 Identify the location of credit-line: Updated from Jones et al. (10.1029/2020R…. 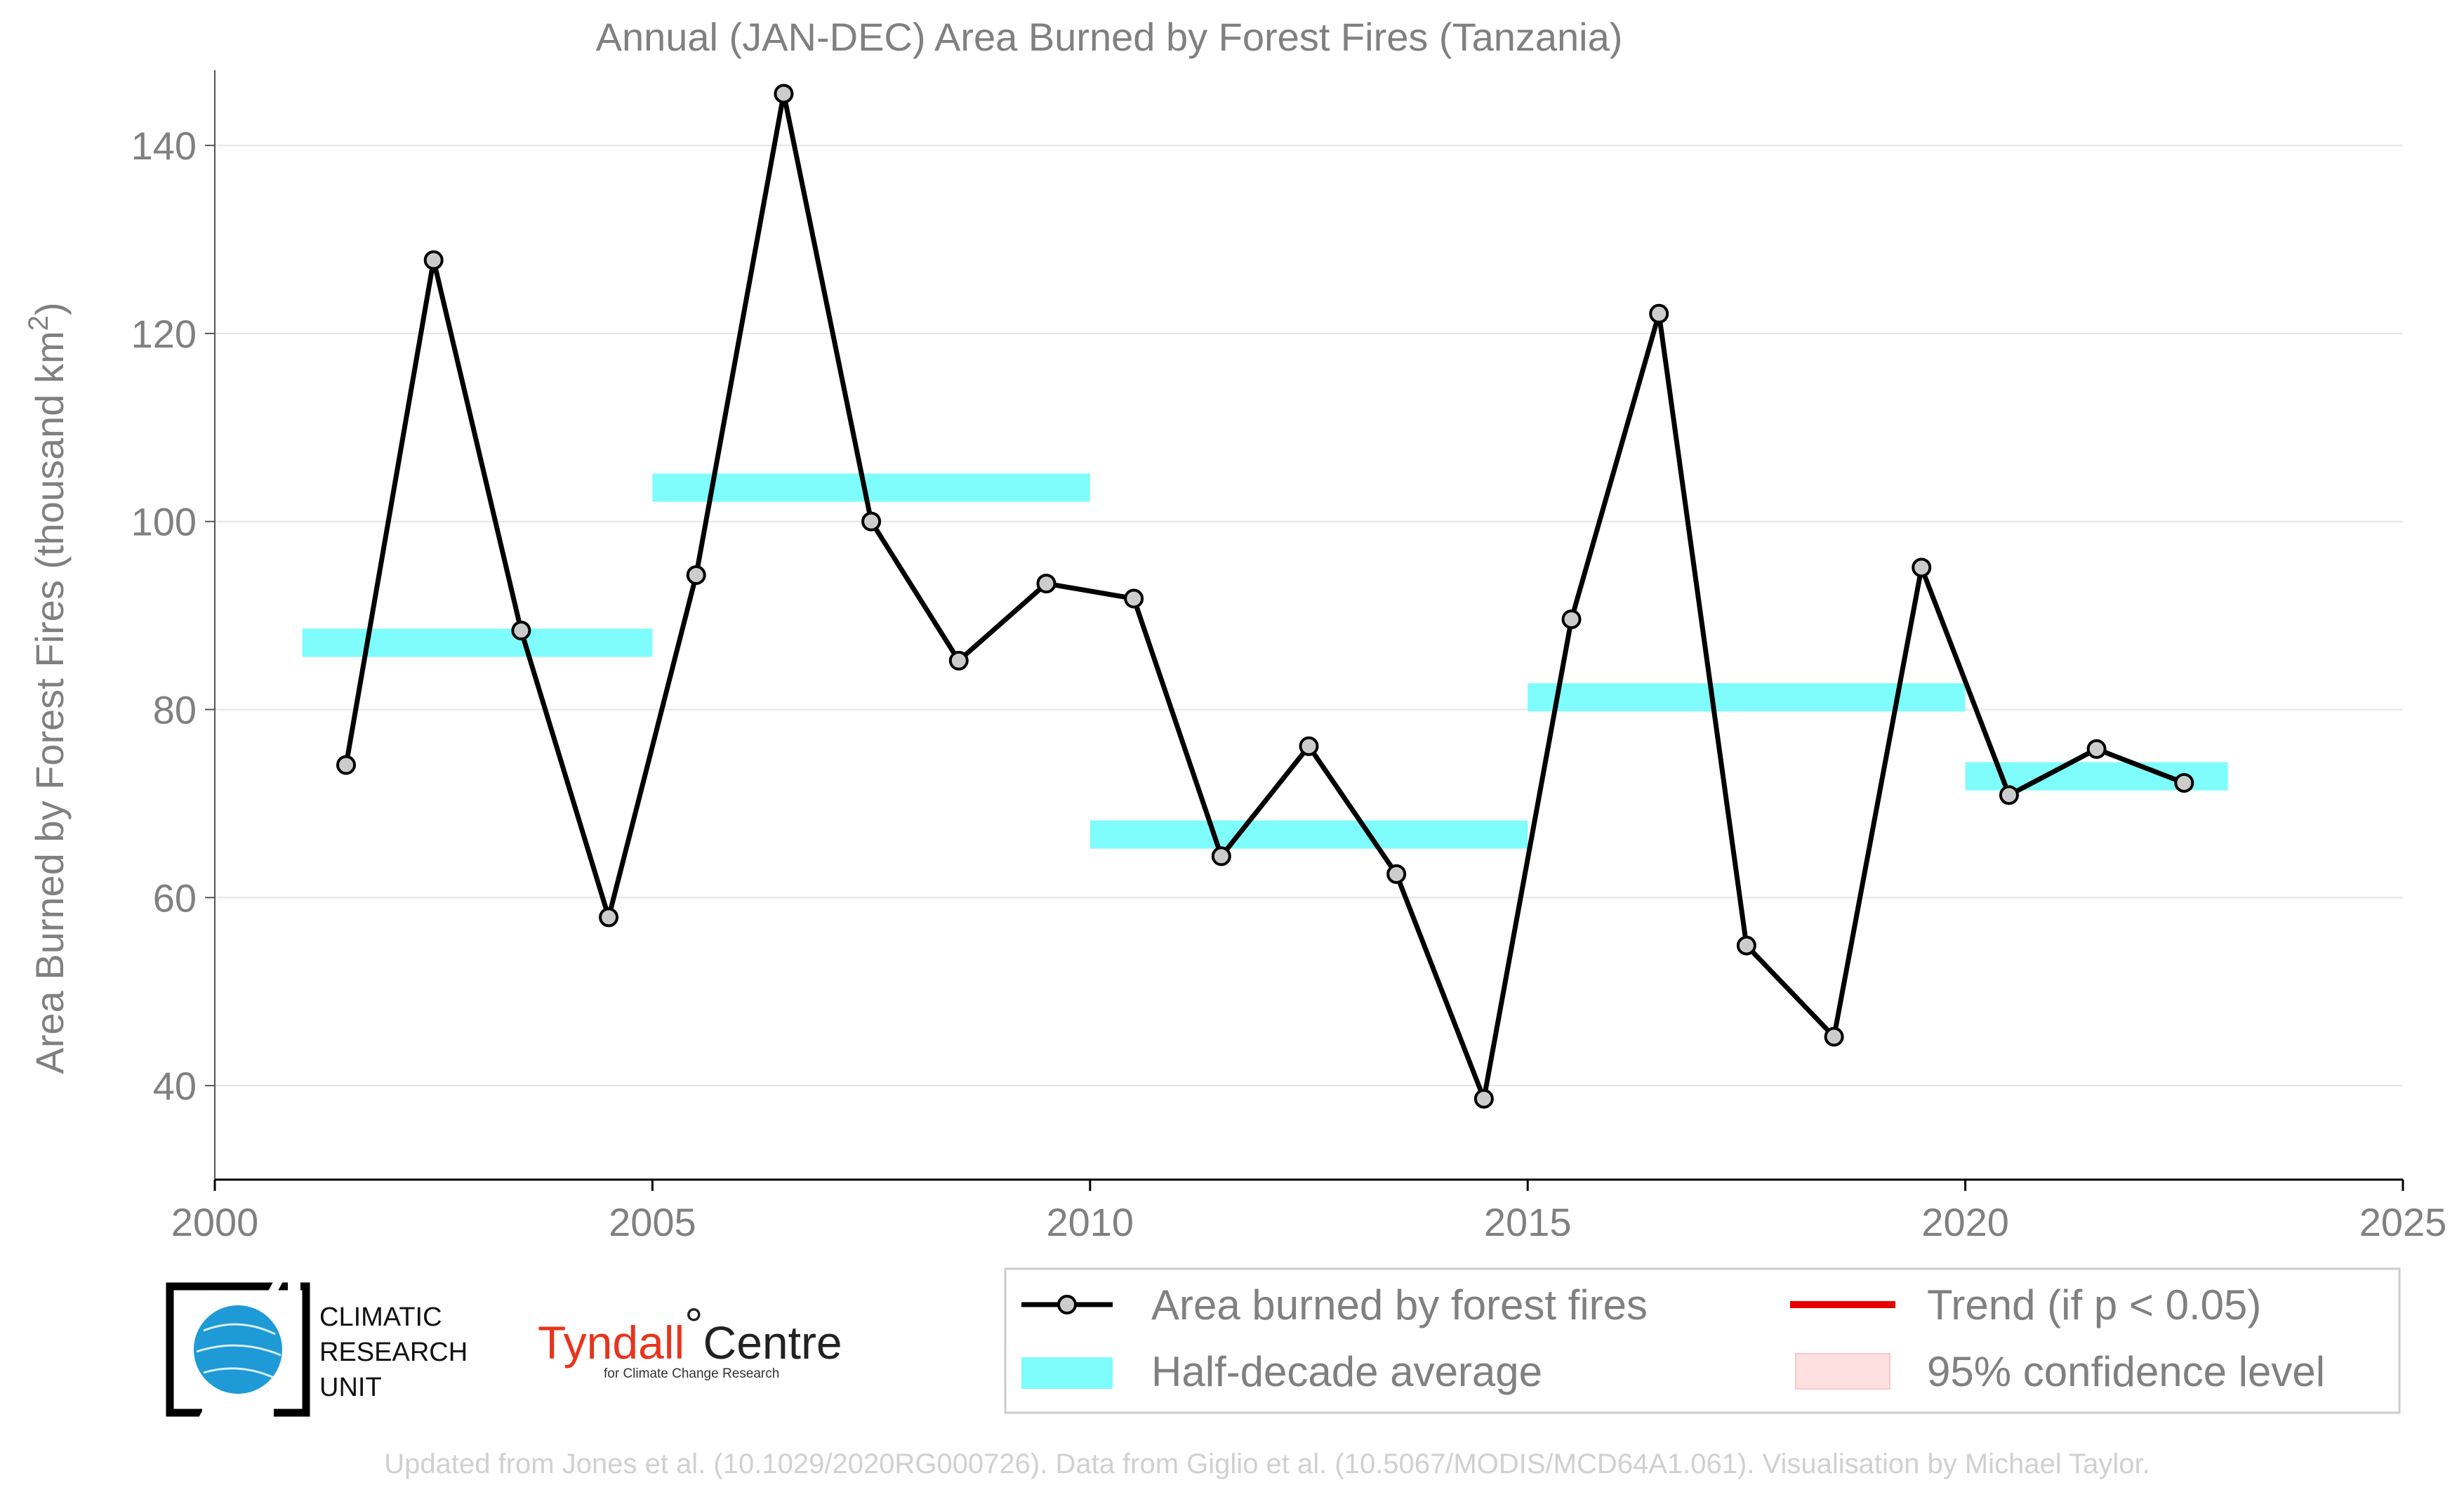
(1267, 1464).